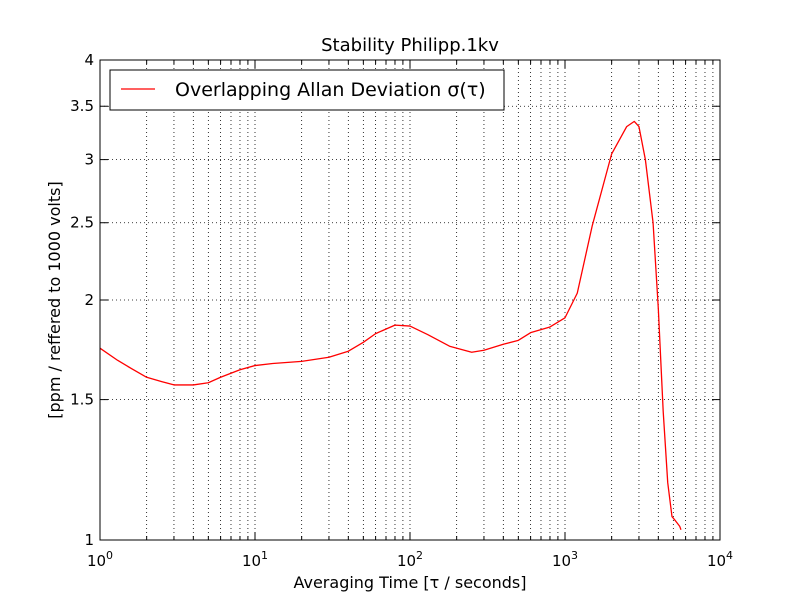 This screenshot has width=800, height=600. Describe the element at coordinates (89, 160) in the screenshot. I see `y-tick-label: 3` at that location.